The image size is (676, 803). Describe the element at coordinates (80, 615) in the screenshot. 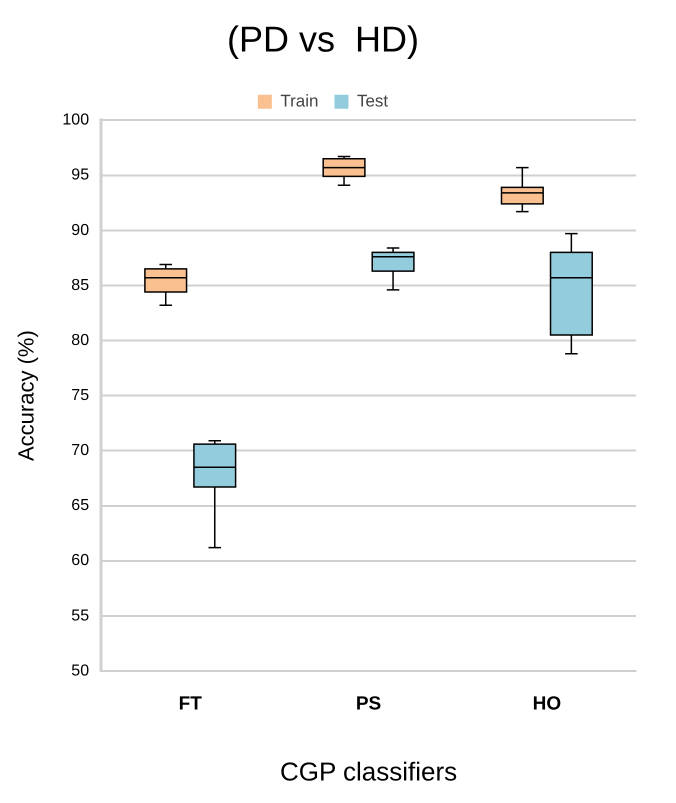

I see `y-tick-label: 55` at that location.